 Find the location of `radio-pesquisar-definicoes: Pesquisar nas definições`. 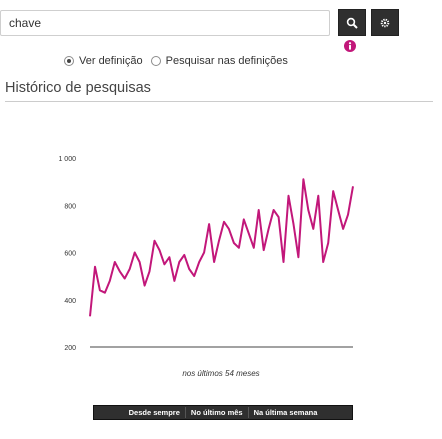

radio-pesquisar-definicoes: Pesquisar nas definições is located at coordinates (219, 61).